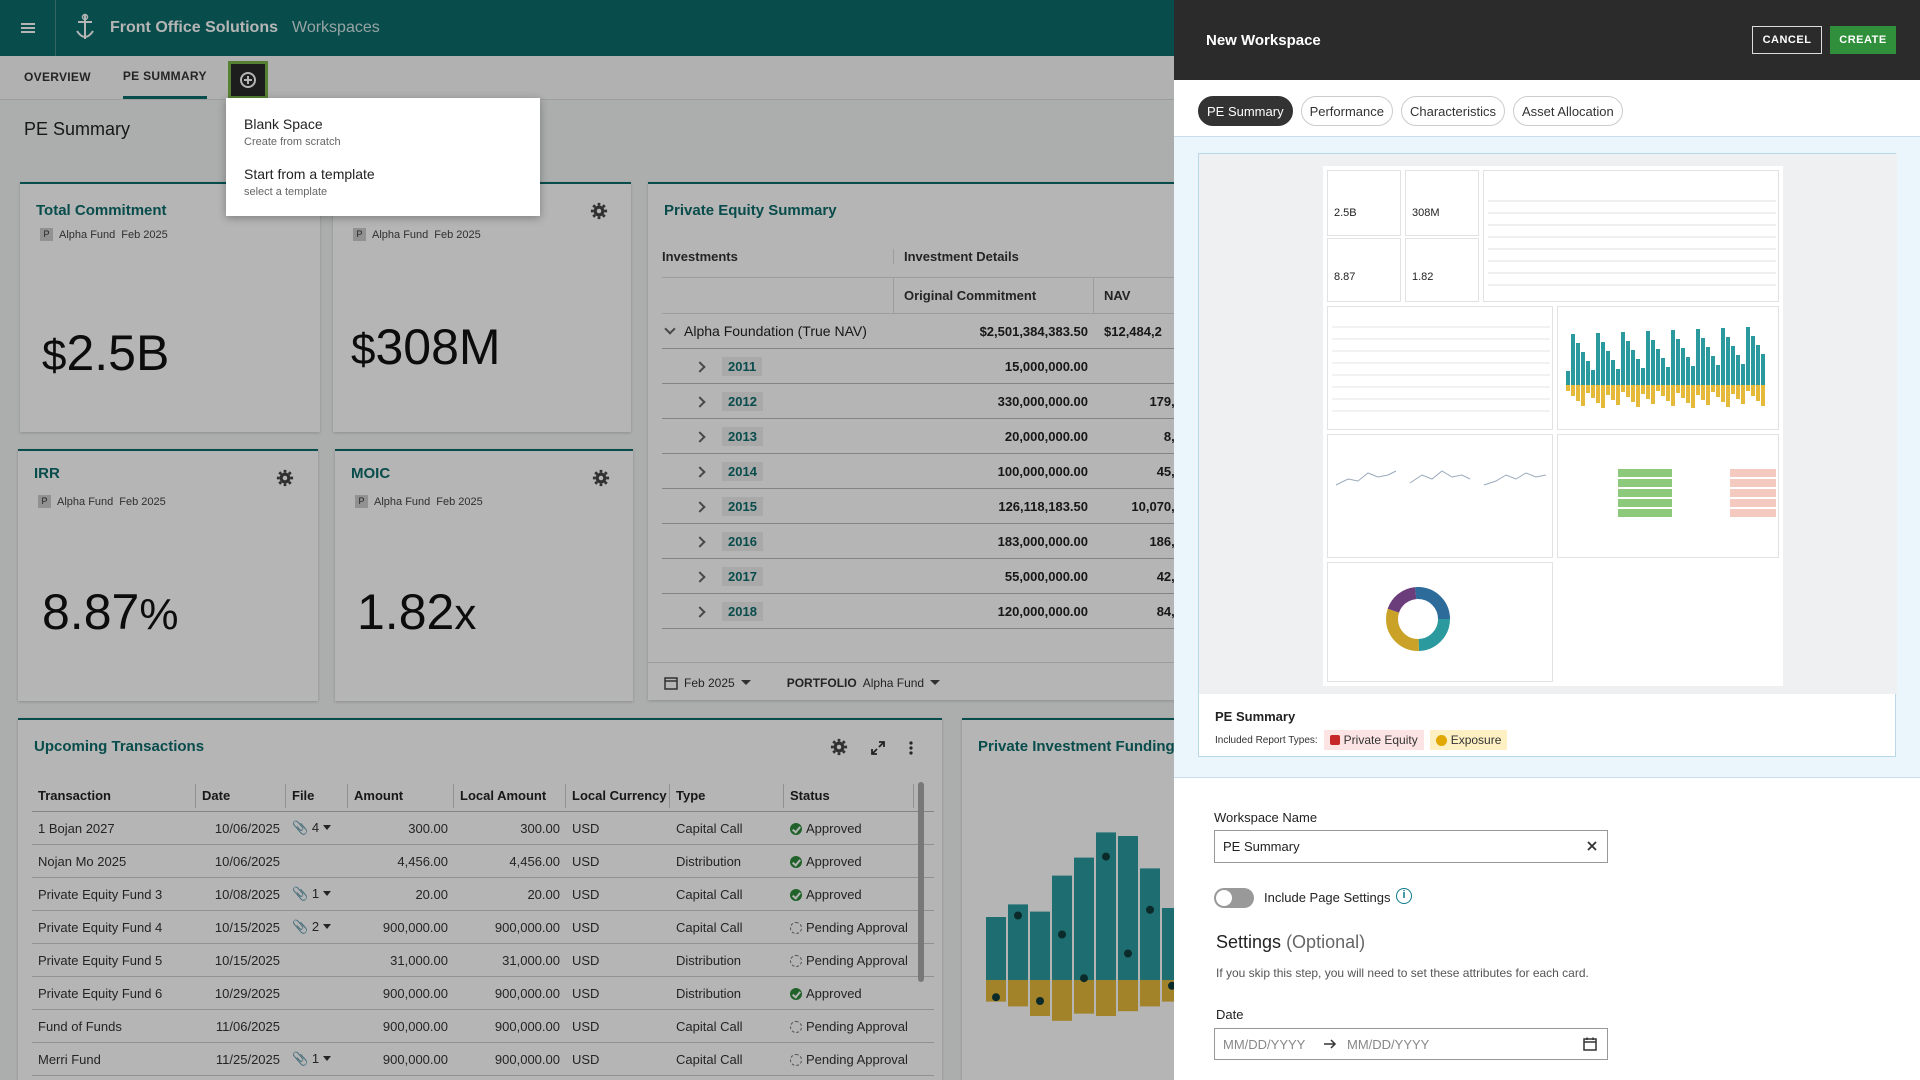 The height and width of the screenshot is (1080, 1920). I want to click on table-row: 2011 15,000,000.00, so click(922, 366).